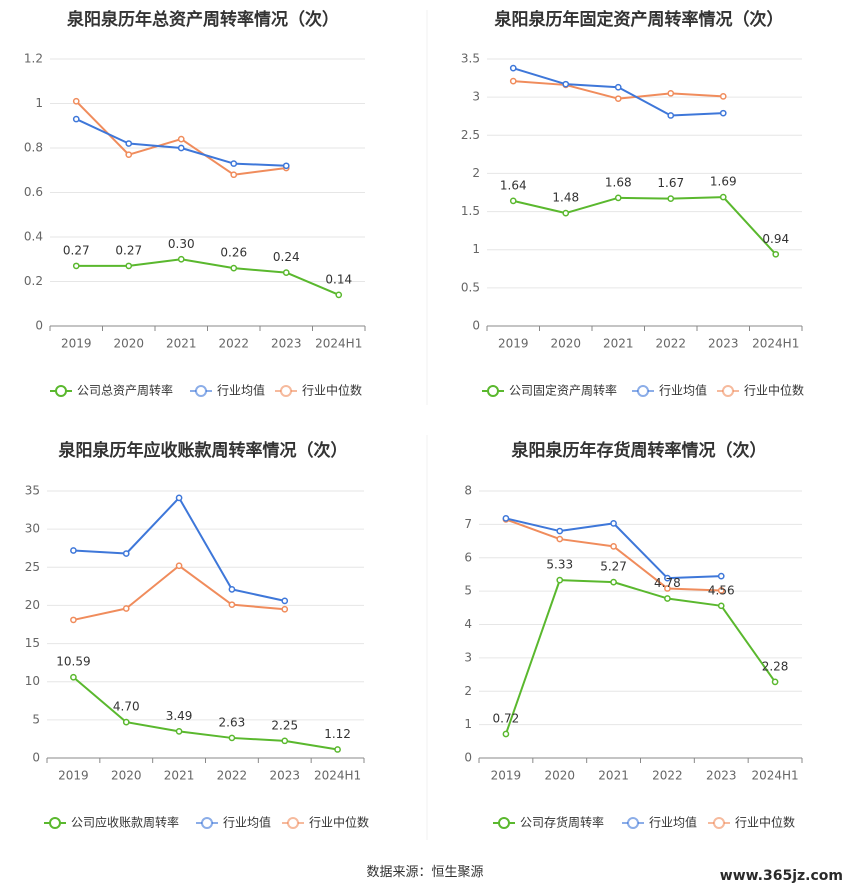  Describe the element at coordinates (179, 592) in the screenshot. I see `series-line-industry-median` at that location.